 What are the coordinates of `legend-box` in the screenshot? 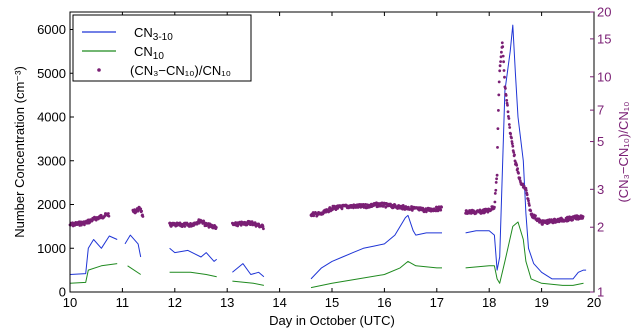 It's located at (162, 48).